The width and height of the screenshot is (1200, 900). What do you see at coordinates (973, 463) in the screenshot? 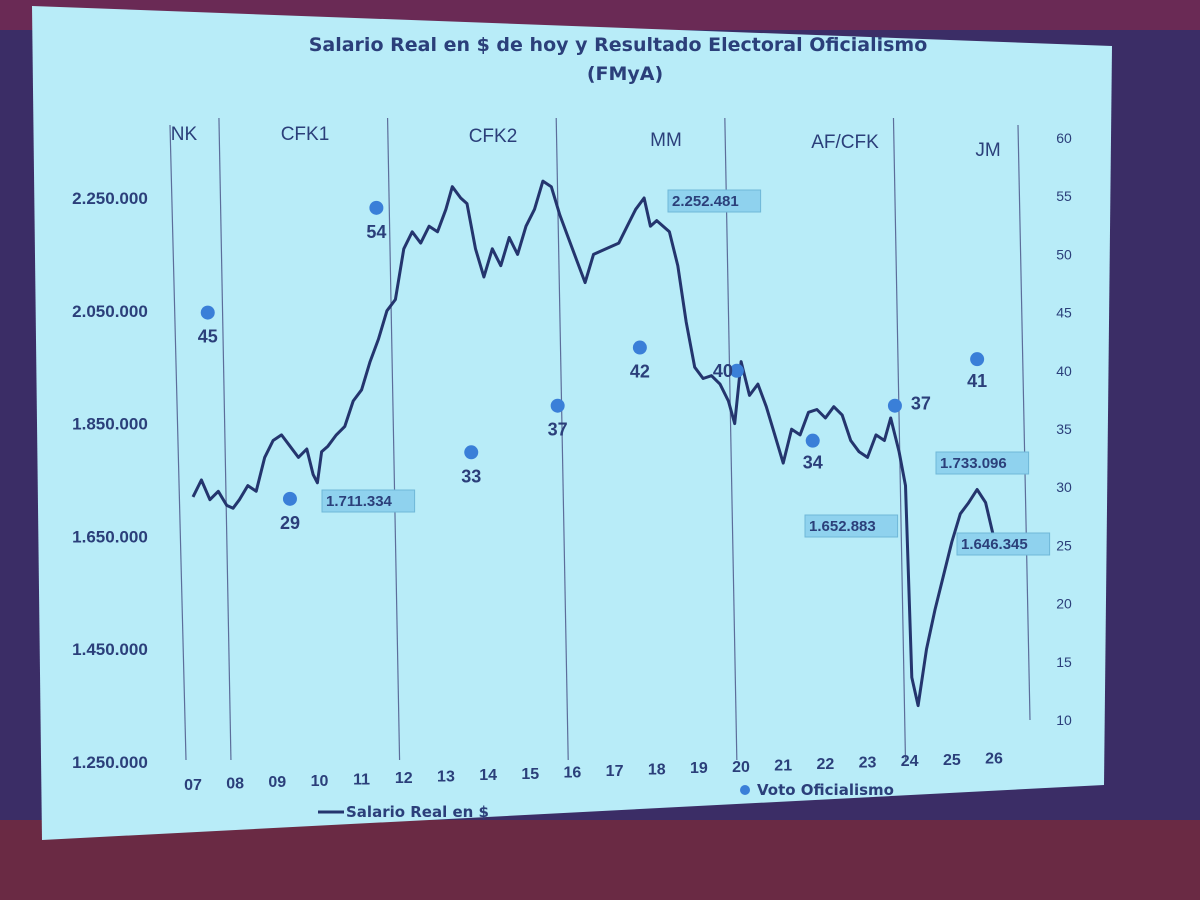
I see `value-callout-label: 1.733.096` at bounding box center [973, 463].